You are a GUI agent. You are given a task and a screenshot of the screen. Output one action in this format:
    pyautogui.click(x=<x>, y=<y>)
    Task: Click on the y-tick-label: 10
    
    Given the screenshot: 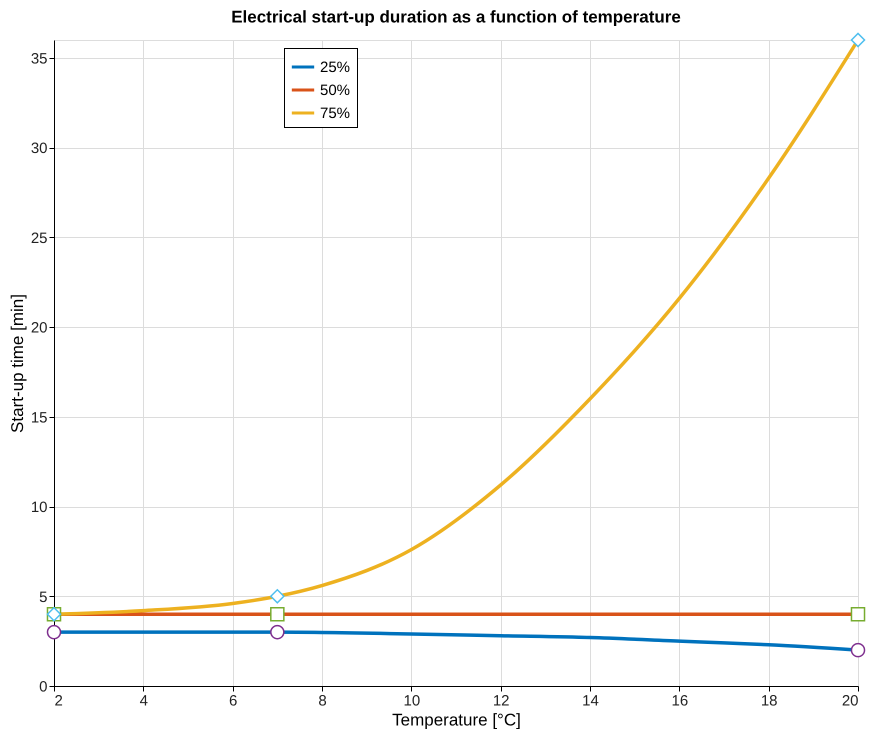 What is the action you would take?
    pyautogui.click(x=39, y=507)
    